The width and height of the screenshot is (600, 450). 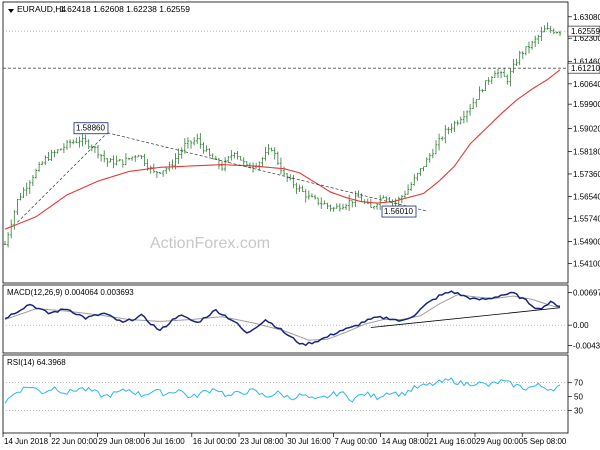 I want to click on watermark: ActionForex.com, so click(x=210, y=243).